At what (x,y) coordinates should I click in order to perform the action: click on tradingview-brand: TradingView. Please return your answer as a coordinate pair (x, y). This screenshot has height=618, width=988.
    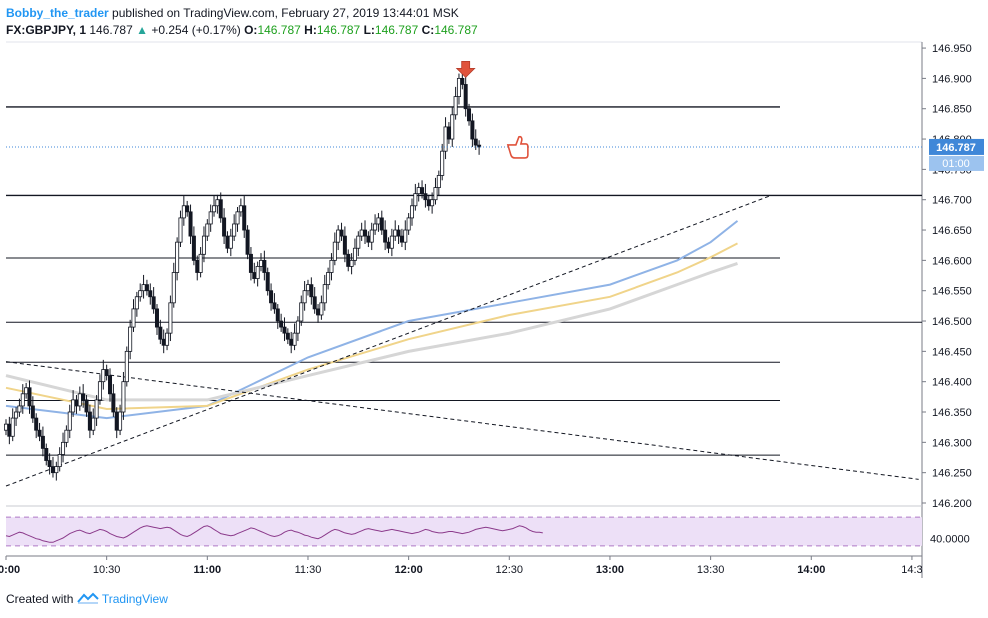
    Looking at the image, I should click on (134, 599).